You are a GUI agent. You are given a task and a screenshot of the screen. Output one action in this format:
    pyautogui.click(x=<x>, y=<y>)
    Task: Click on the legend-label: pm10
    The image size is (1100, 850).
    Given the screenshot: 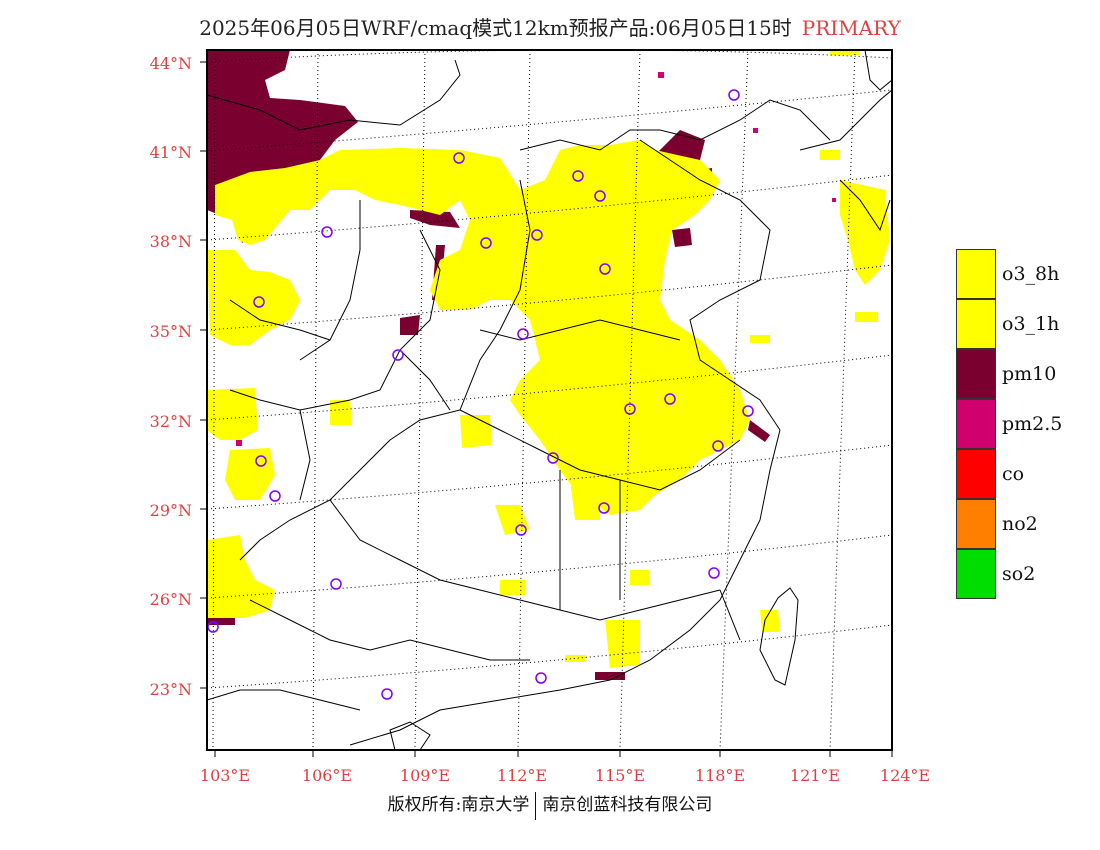 What is the action you would take?
    pyautogui.click(x=1029, y=374)
    